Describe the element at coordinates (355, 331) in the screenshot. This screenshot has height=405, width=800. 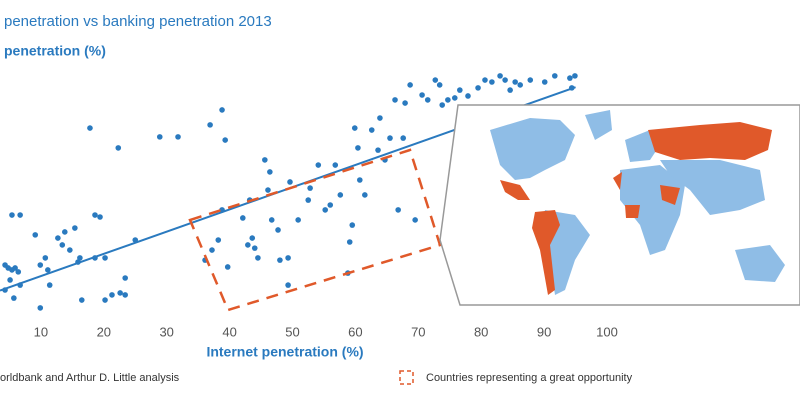
I see `x-tick-label: 60` at that location.